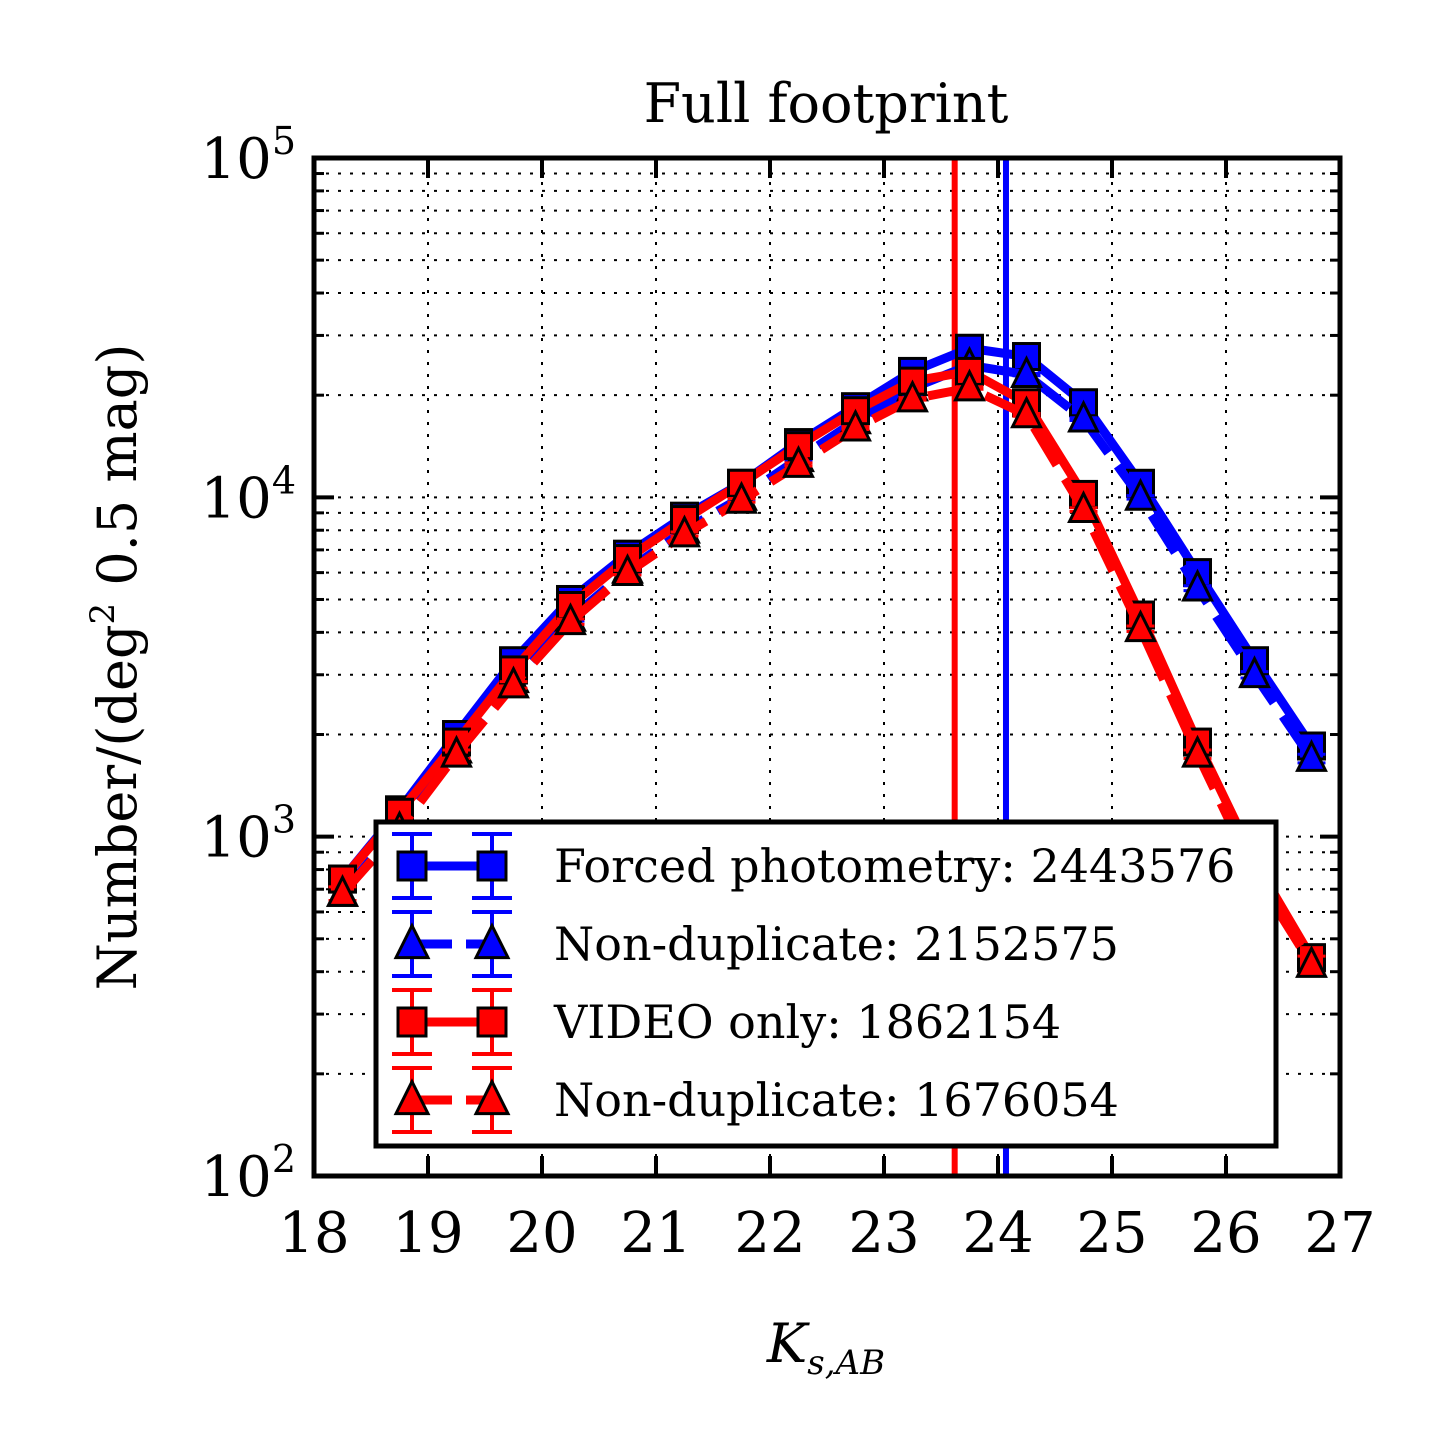  I want to click on x-axis-label: Ks,AB, so click(825, 1347).